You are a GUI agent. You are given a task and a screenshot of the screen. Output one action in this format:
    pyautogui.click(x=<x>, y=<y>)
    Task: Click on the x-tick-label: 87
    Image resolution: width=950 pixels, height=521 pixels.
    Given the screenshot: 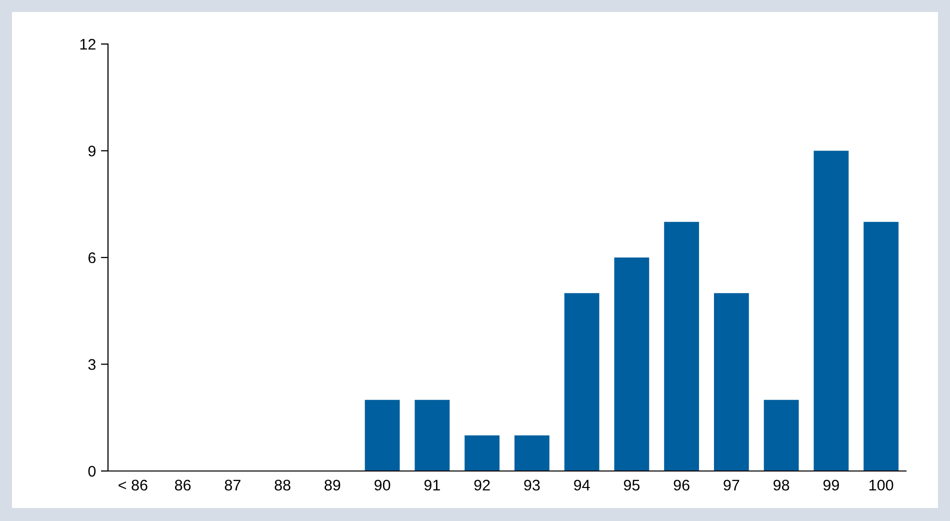 What is the action you would take?
    pyautogui.click(x=232, y=485)
    